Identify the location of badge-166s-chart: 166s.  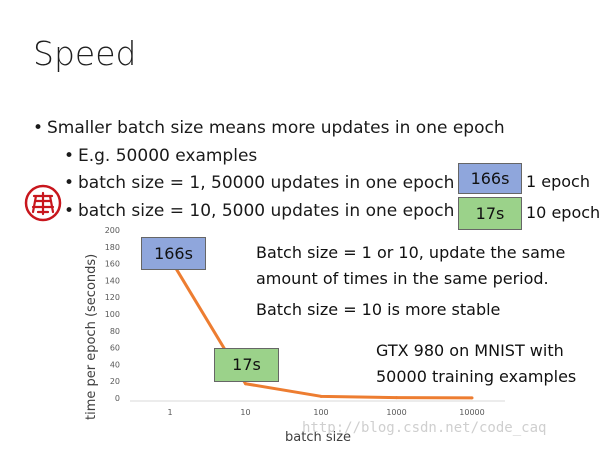
(173, 253).